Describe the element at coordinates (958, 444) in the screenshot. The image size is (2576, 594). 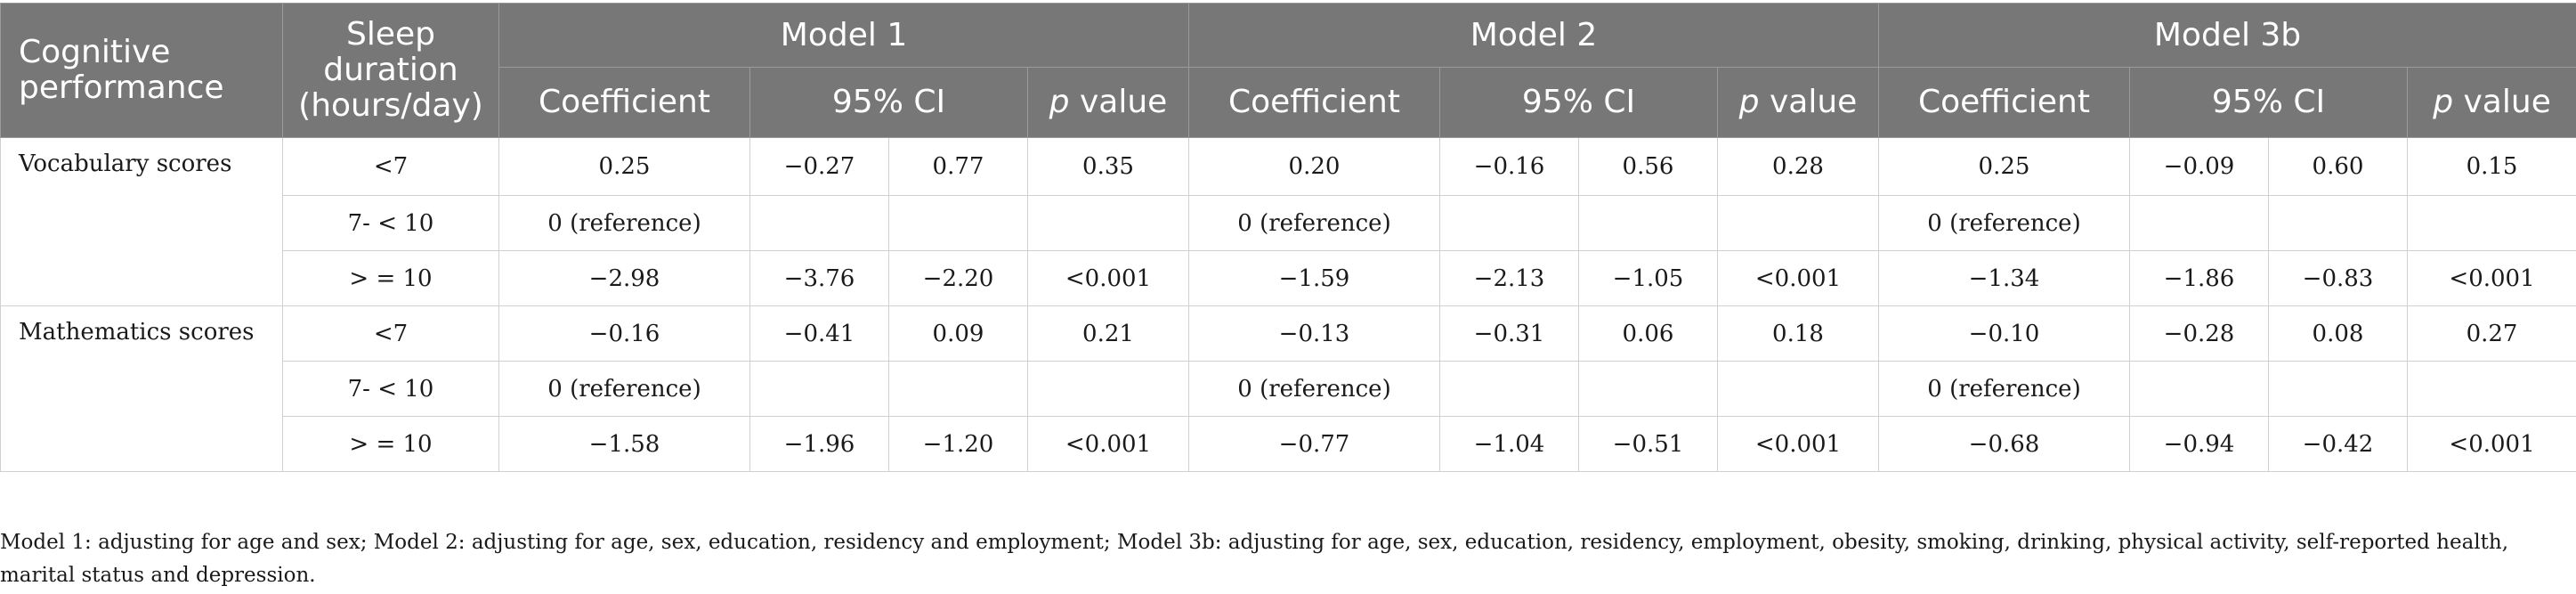
I see `ci-upper-cell: −1.20` at that location.